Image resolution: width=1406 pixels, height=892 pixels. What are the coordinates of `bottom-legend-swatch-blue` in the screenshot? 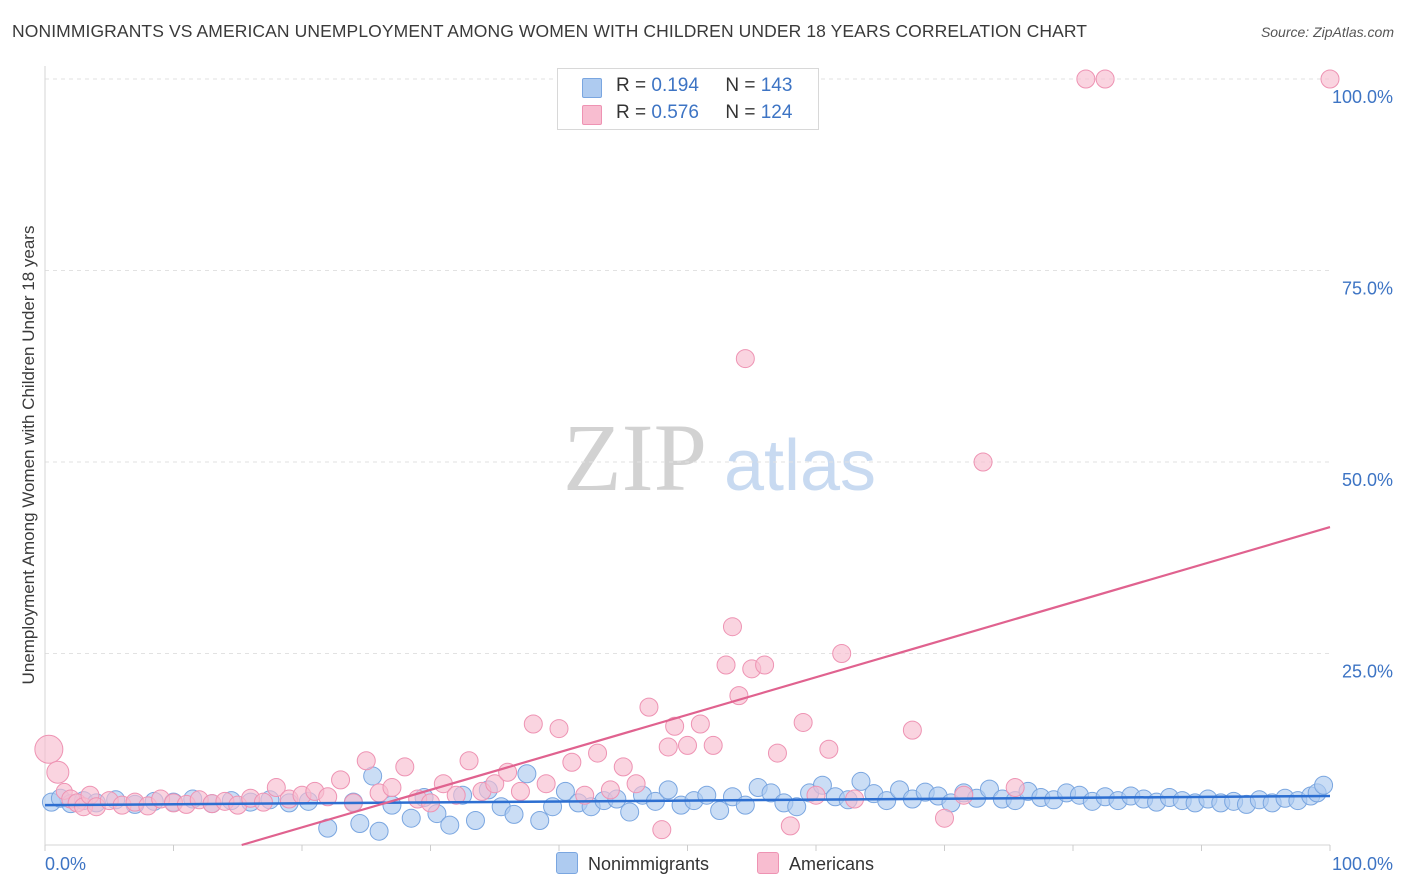 It's located at (567, 863).